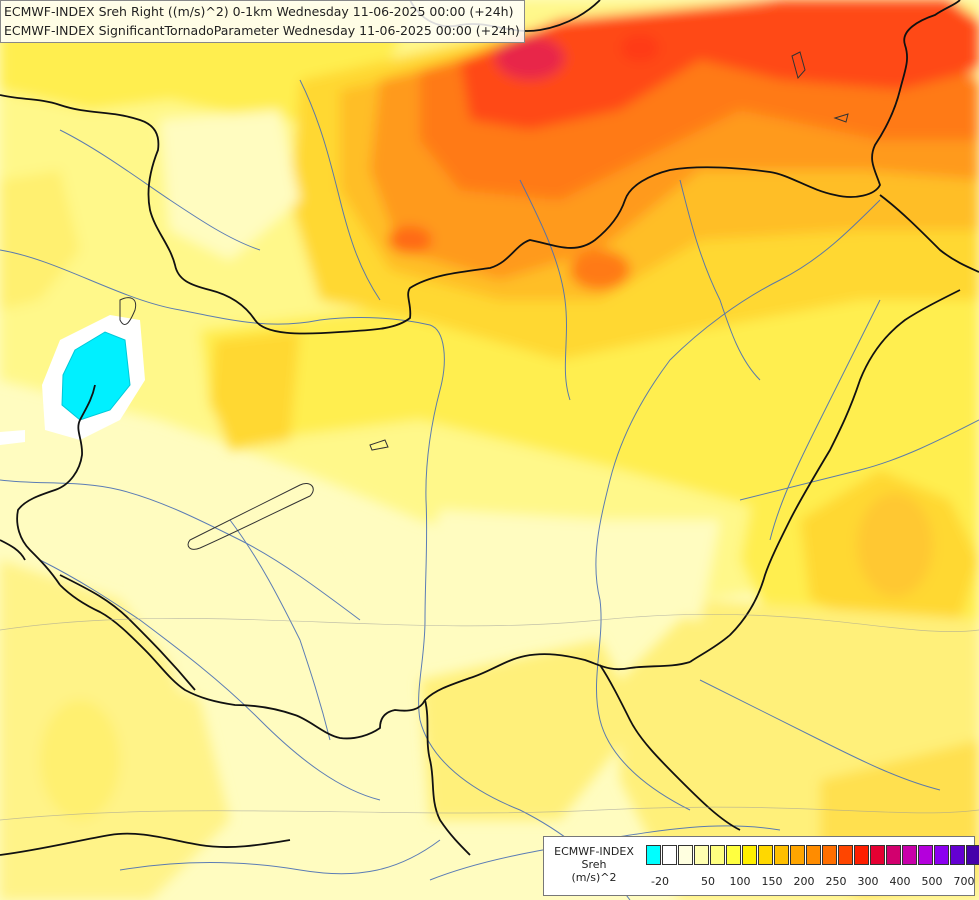  I want to click on field-pale-west, so click(250, 640).